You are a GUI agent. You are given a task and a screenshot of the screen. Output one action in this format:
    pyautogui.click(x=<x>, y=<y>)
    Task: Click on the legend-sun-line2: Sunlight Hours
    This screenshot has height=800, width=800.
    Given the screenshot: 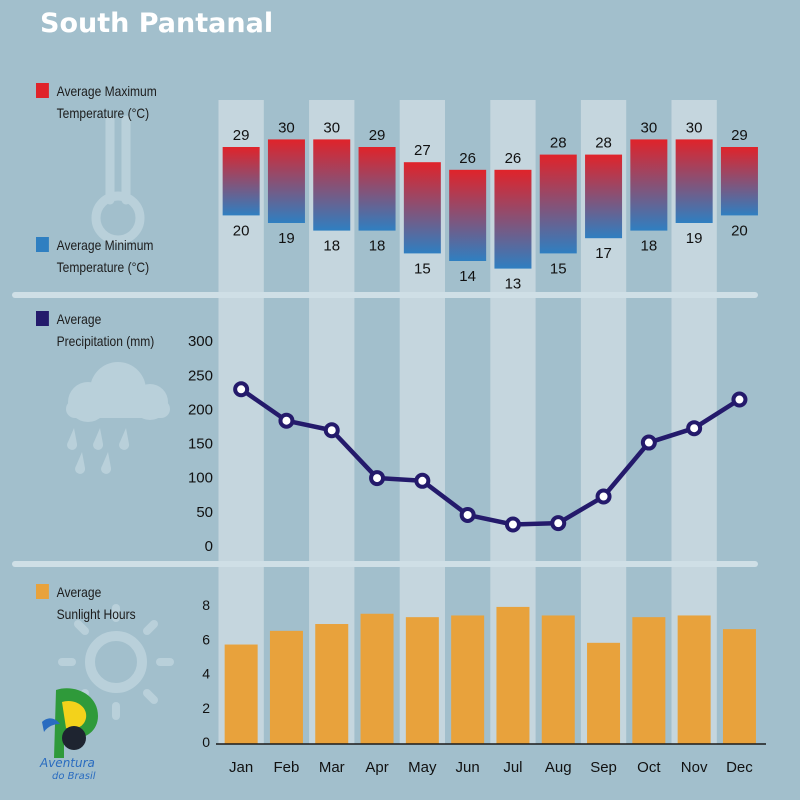 What is the action you would take?
    pyautogui.click(x=96, y=614)
    